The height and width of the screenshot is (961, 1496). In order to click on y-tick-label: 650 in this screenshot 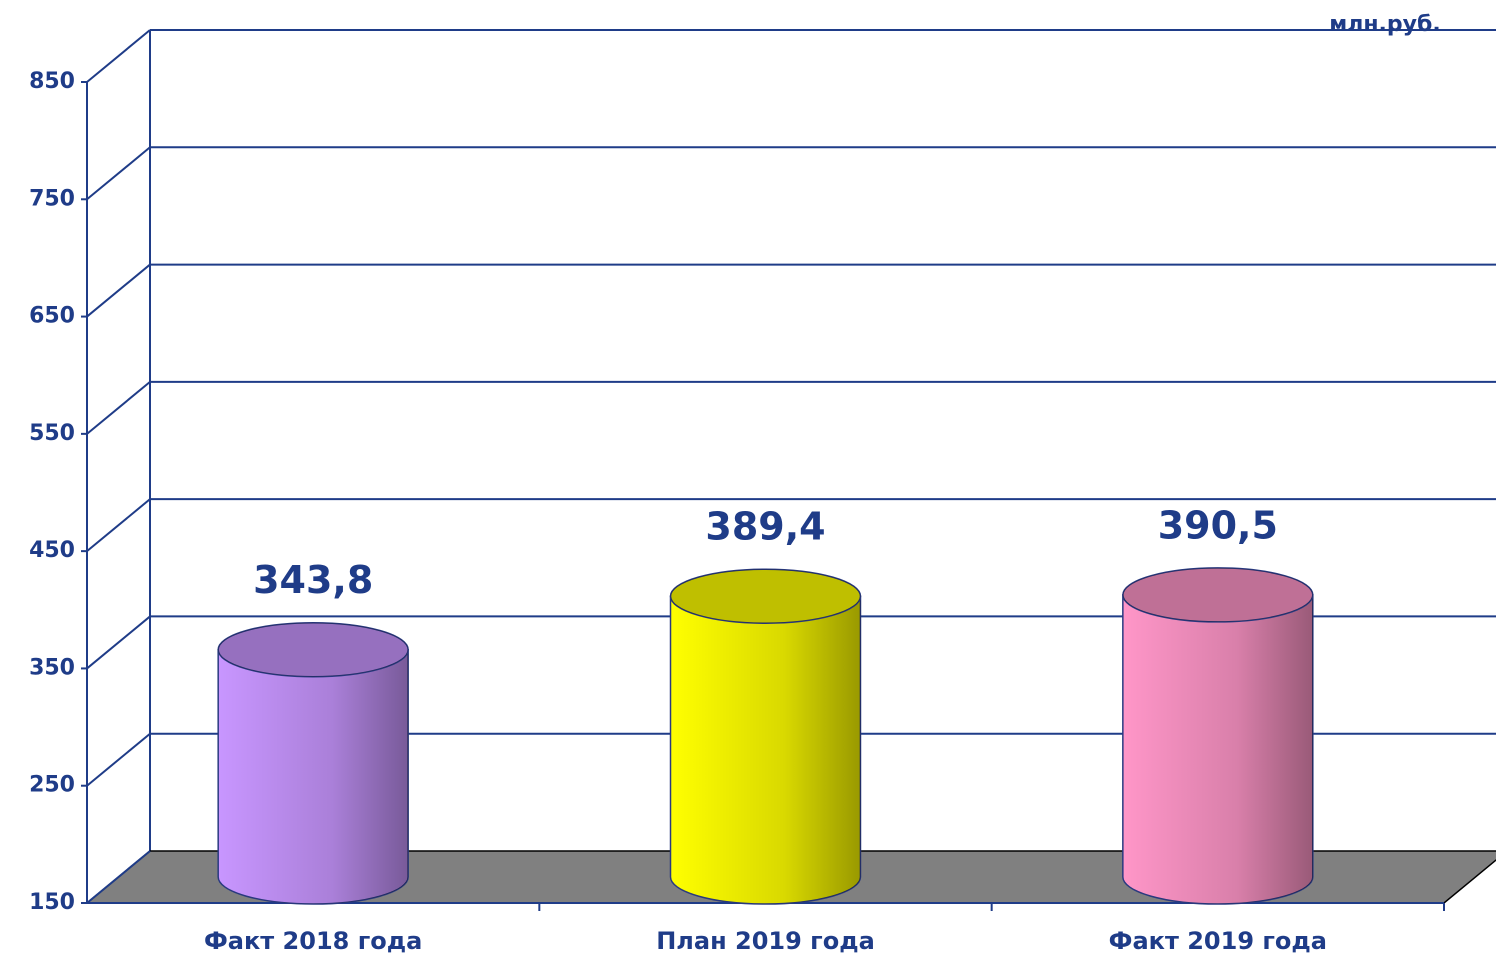, I will do `click(52, 316)`.